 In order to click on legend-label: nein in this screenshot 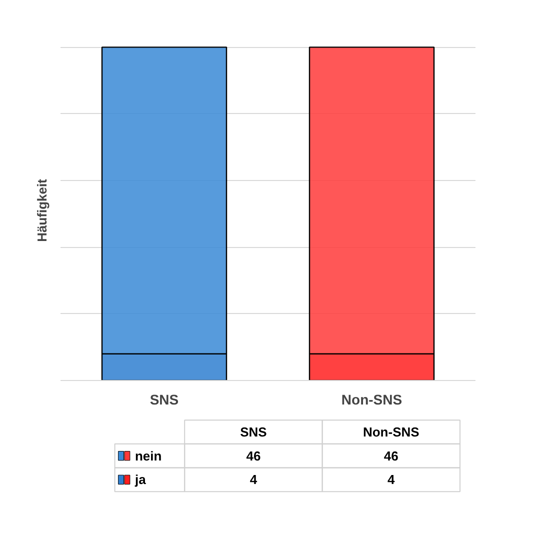, I will do `click(148, 456)`.